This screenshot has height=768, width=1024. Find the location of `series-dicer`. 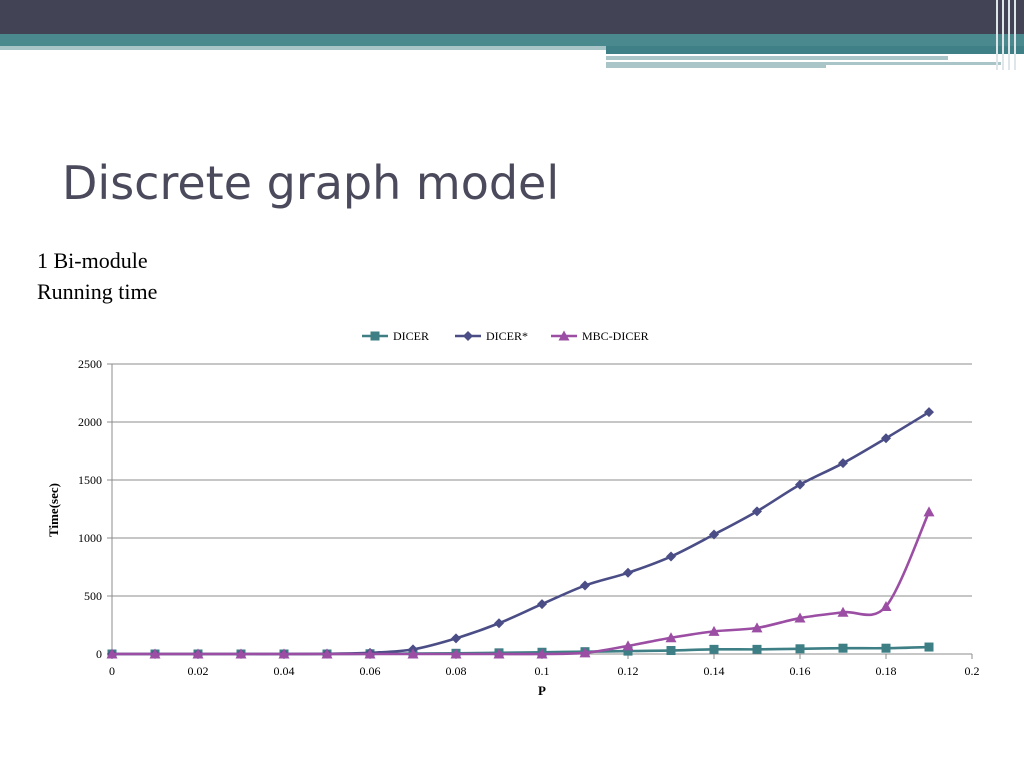

series-dicer is located at coordinates (520, 650).